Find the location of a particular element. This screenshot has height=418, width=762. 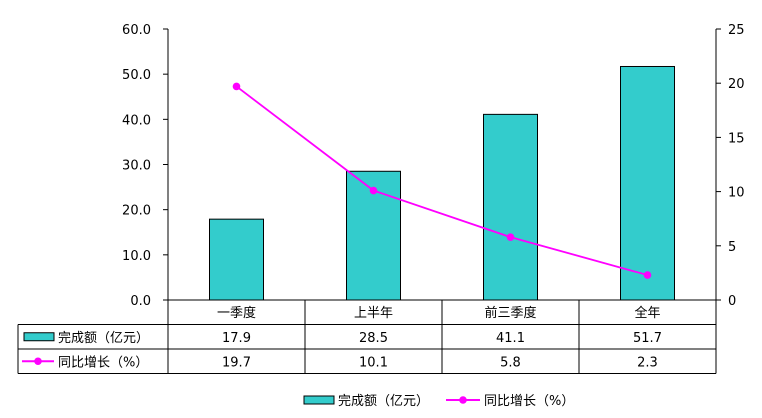

left-tick-label: 30.0 is located at coordinates (136, 166).